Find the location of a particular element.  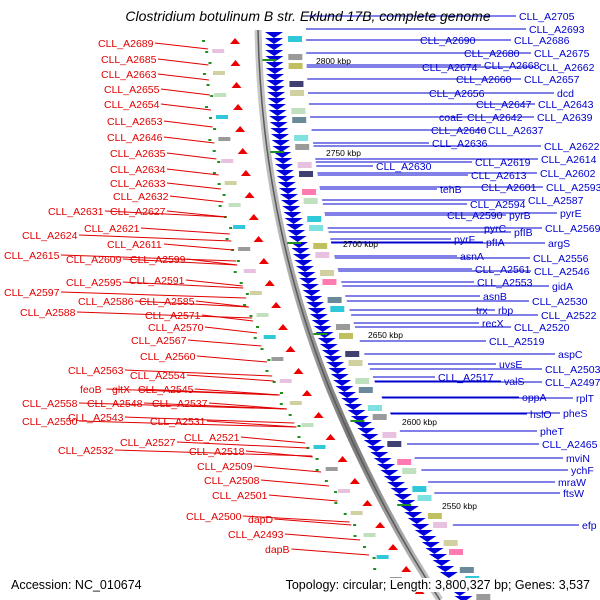

gene-label: asnB is located at coordinates (495, 297).